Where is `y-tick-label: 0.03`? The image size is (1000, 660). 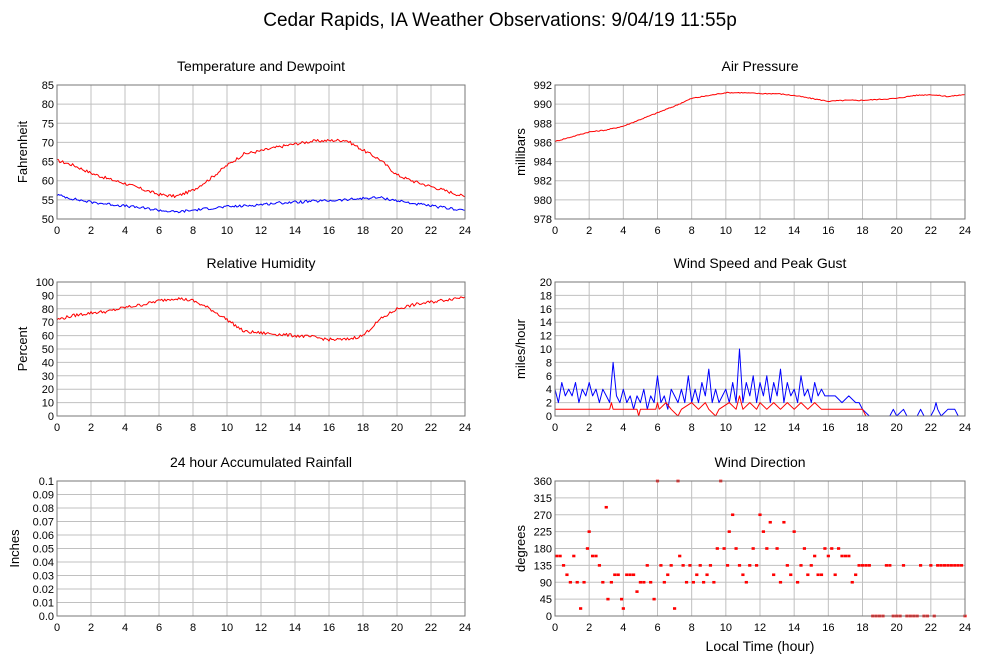 y-tick-label: 0.03 is located at coordinates (43, 577).